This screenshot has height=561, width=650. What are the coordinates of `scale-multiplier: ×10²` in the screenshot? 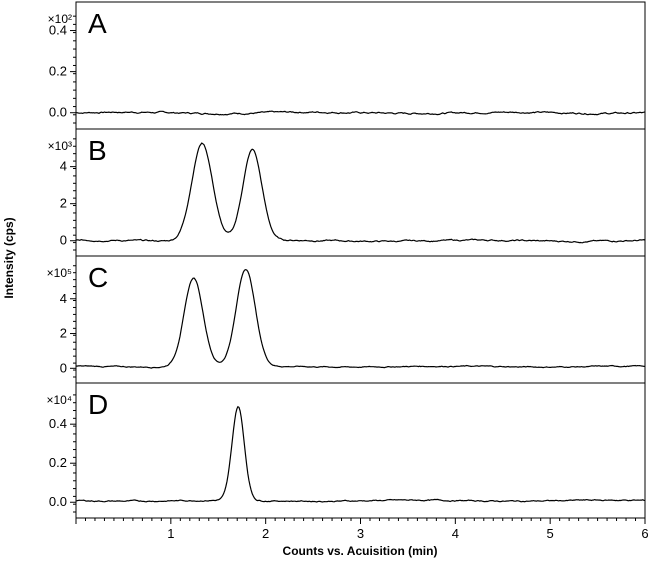 It's located at (60, 19).